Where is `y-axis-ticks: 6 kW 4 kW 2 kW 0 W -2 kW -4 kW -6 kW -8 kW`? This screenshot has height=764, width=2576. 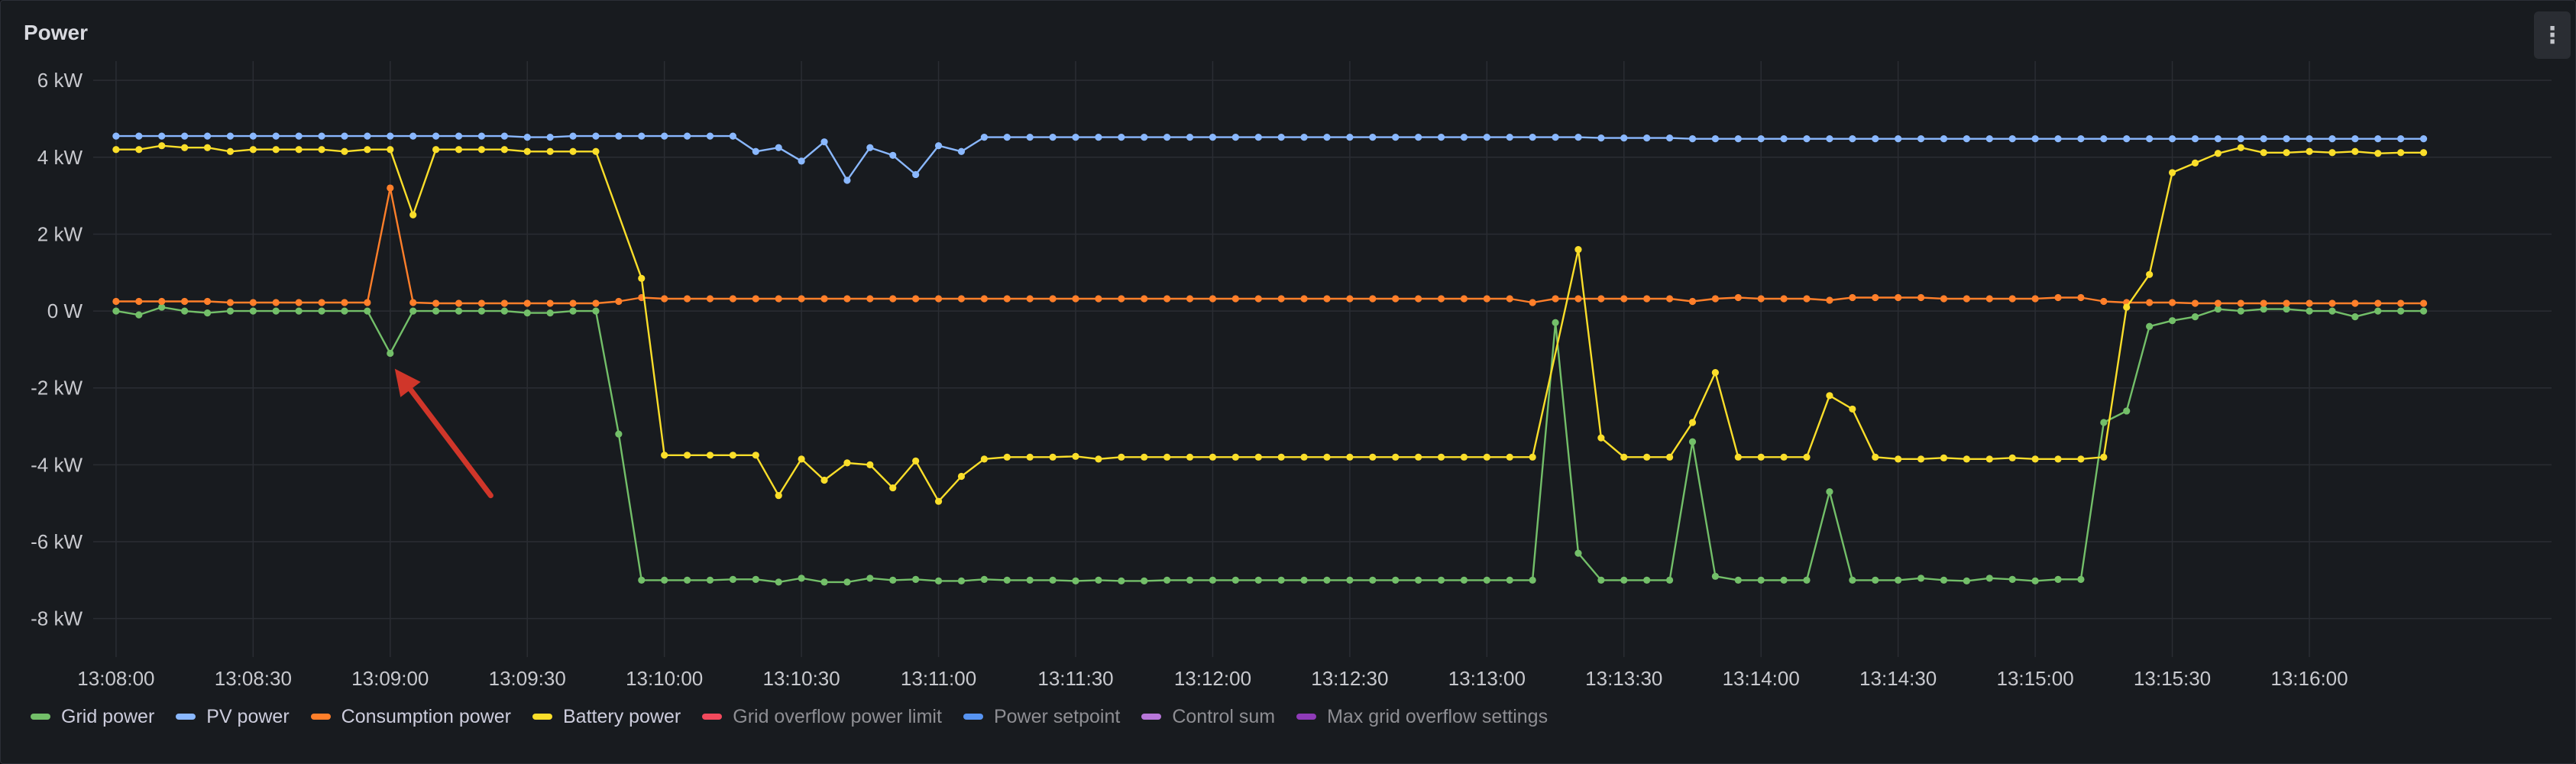 y-axis-ticks: 6 kW 4 kW 2 kW 0 W -2 kW -4 kW -6 kW -8 kW is located at coordinates (57, 349).